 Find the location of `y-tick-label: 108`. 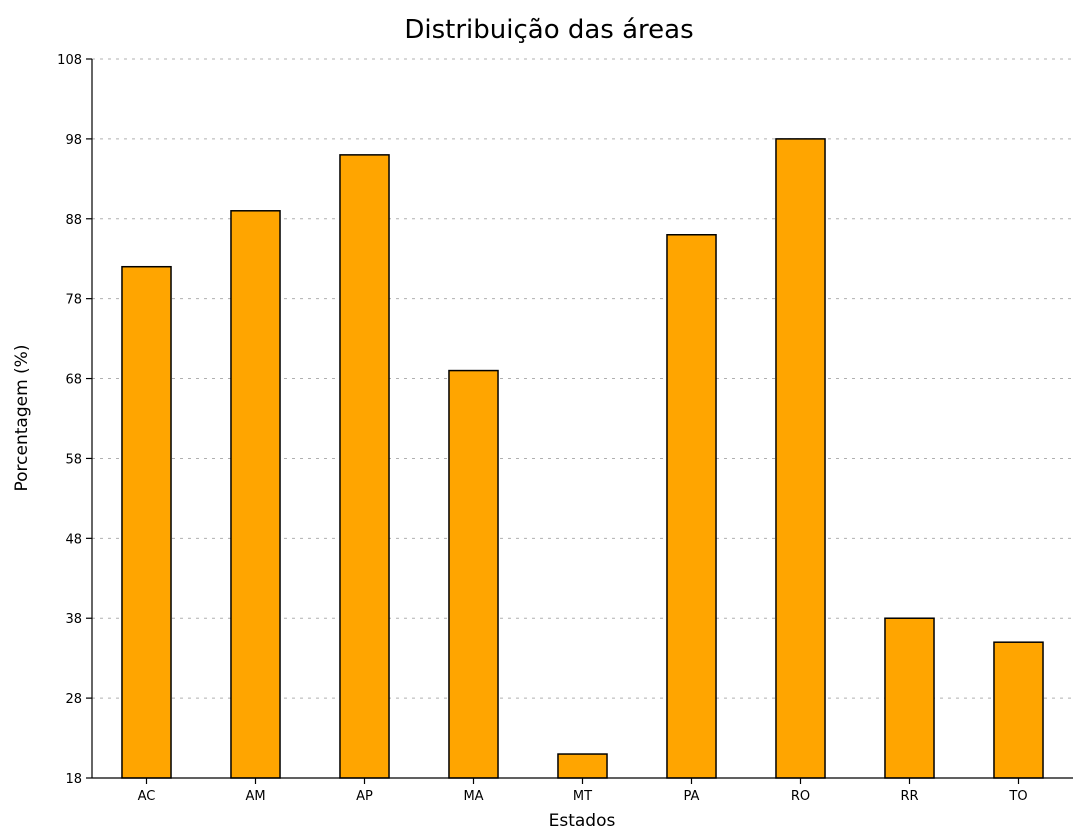

y-tick-label: 108 is located at coordinates (69, 60).